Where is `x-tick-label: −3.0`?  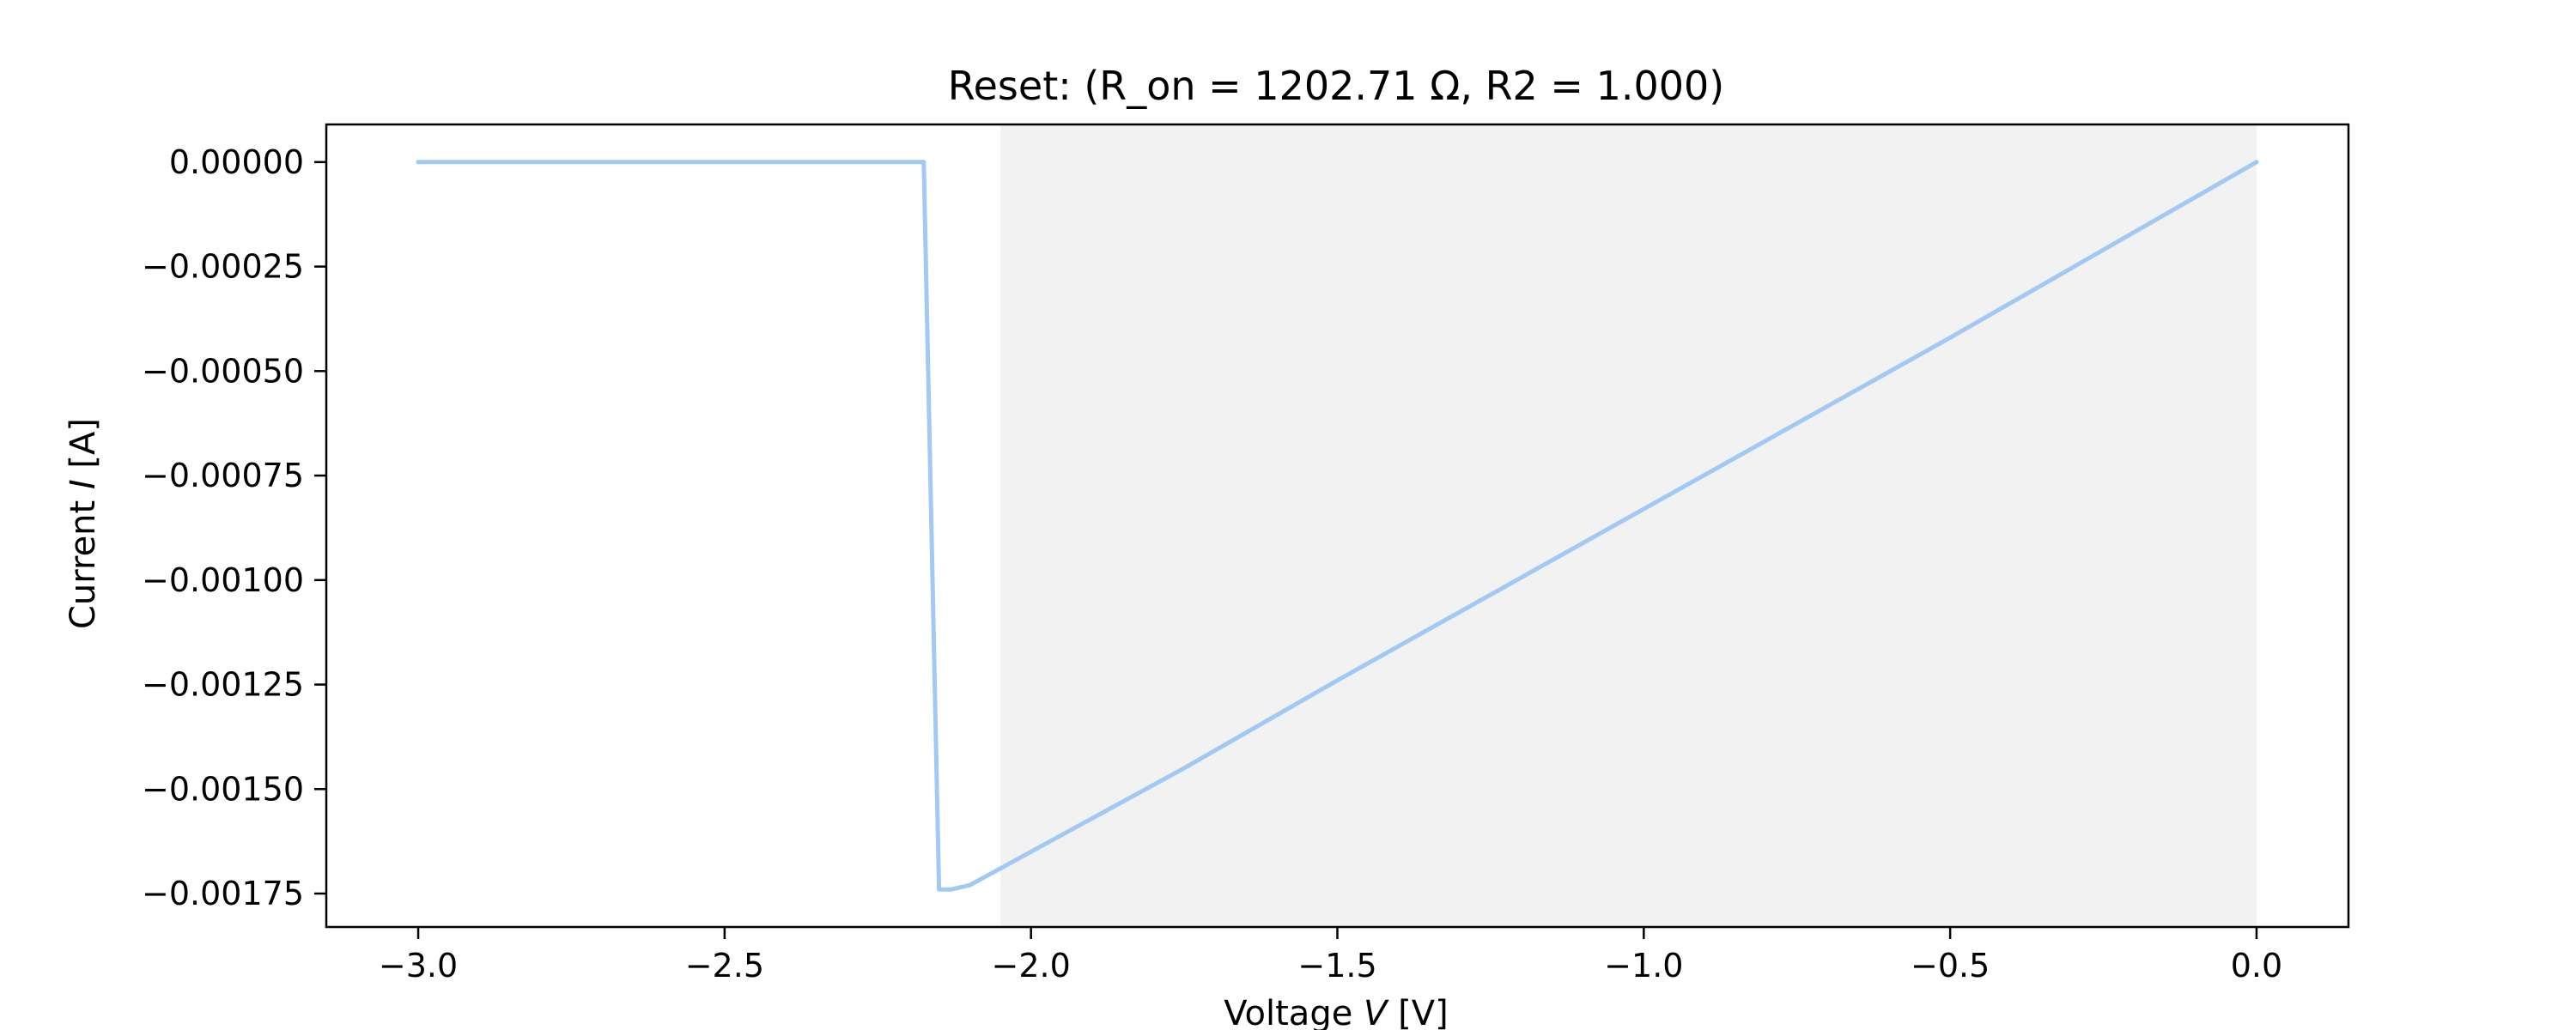 x-tick-label: −3.0 is located at coordinates (419, 966).